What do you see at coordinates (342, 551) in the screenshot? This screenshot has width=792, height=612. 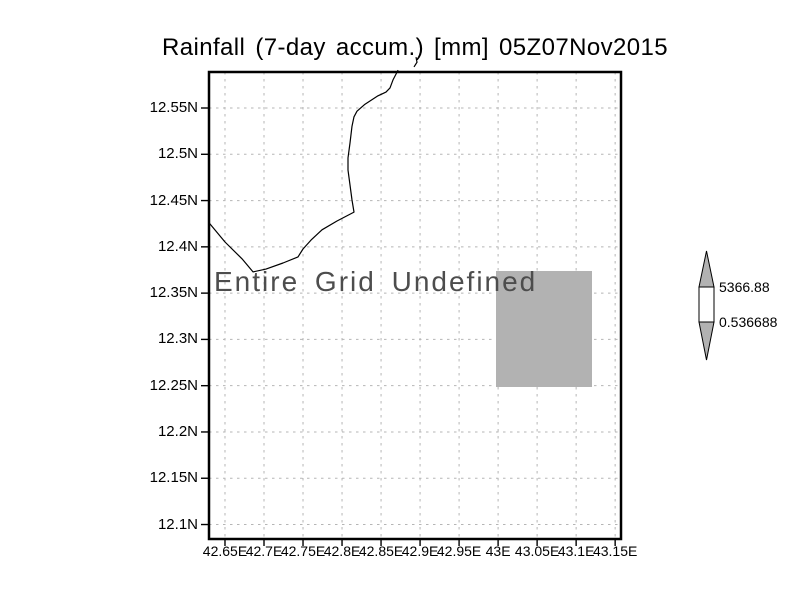 I see `x-tick-label: 42.8E` at bounding box center [342, 551].